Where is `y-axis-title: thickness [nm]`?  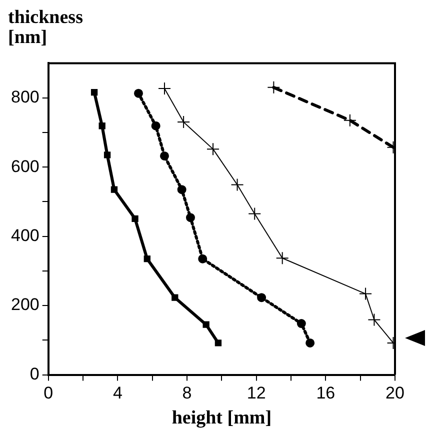
y-axis-title: thickness [nm] is located at coordinates (46, 28).